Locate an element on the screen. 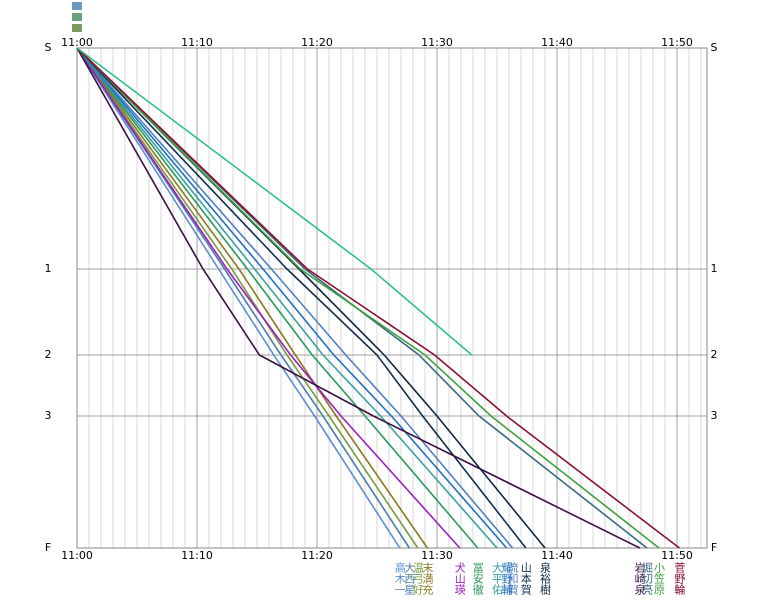  runner-name: 流和賀 is located at coordinates (512, 578).